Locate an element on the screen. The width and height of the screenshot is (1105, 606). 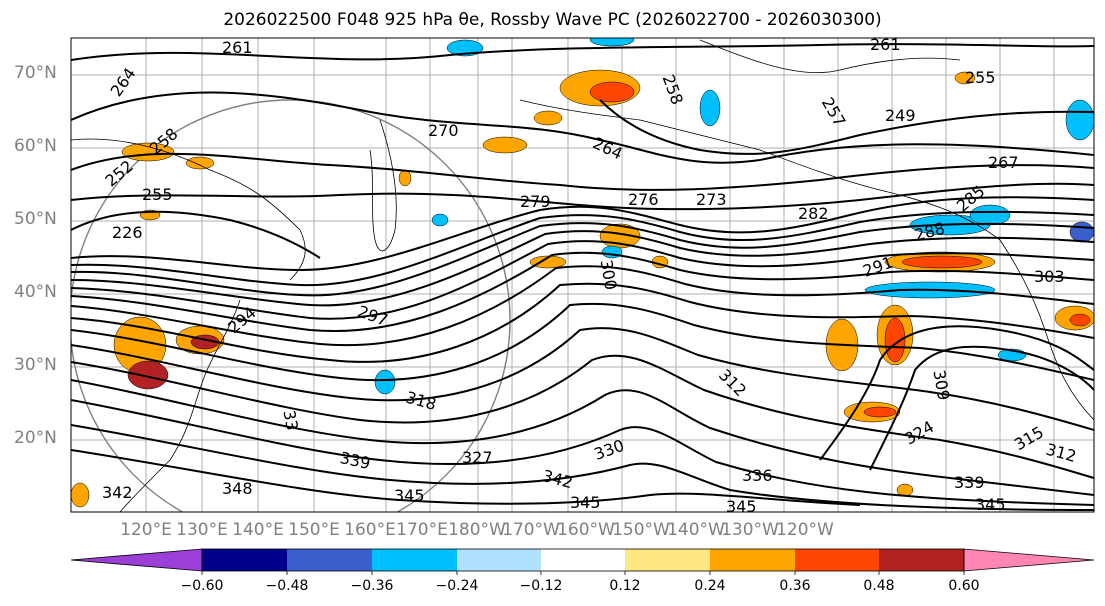
colorbar-tick-label: −0.24 is located at coordinates (457, 586).